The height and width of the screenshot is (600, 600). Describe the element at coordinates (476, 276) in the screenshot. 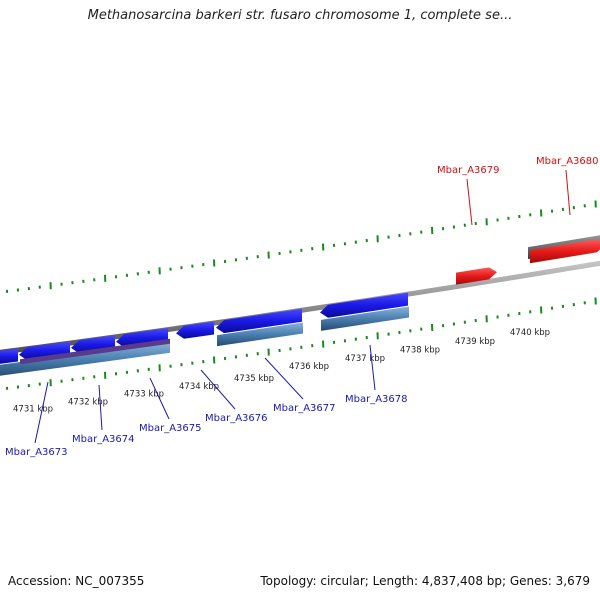

I see `gene-mbar-a3679` at that location.